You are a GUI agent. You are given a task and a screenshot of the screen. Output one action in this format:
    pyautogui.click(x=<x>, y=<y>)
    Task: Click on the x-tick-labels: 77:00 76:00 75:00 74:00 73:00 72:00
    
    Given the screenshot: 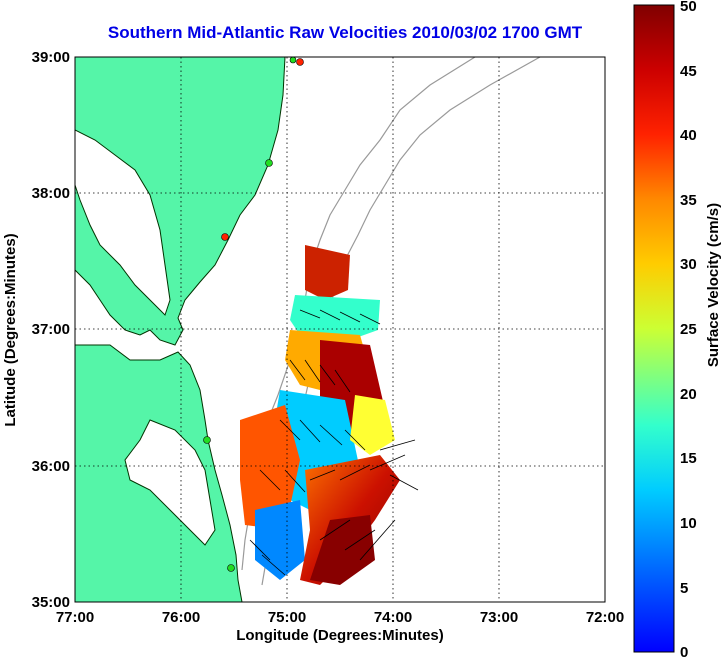 What is the action you would take?
    pyautogui.click(x=340, y=617)
    